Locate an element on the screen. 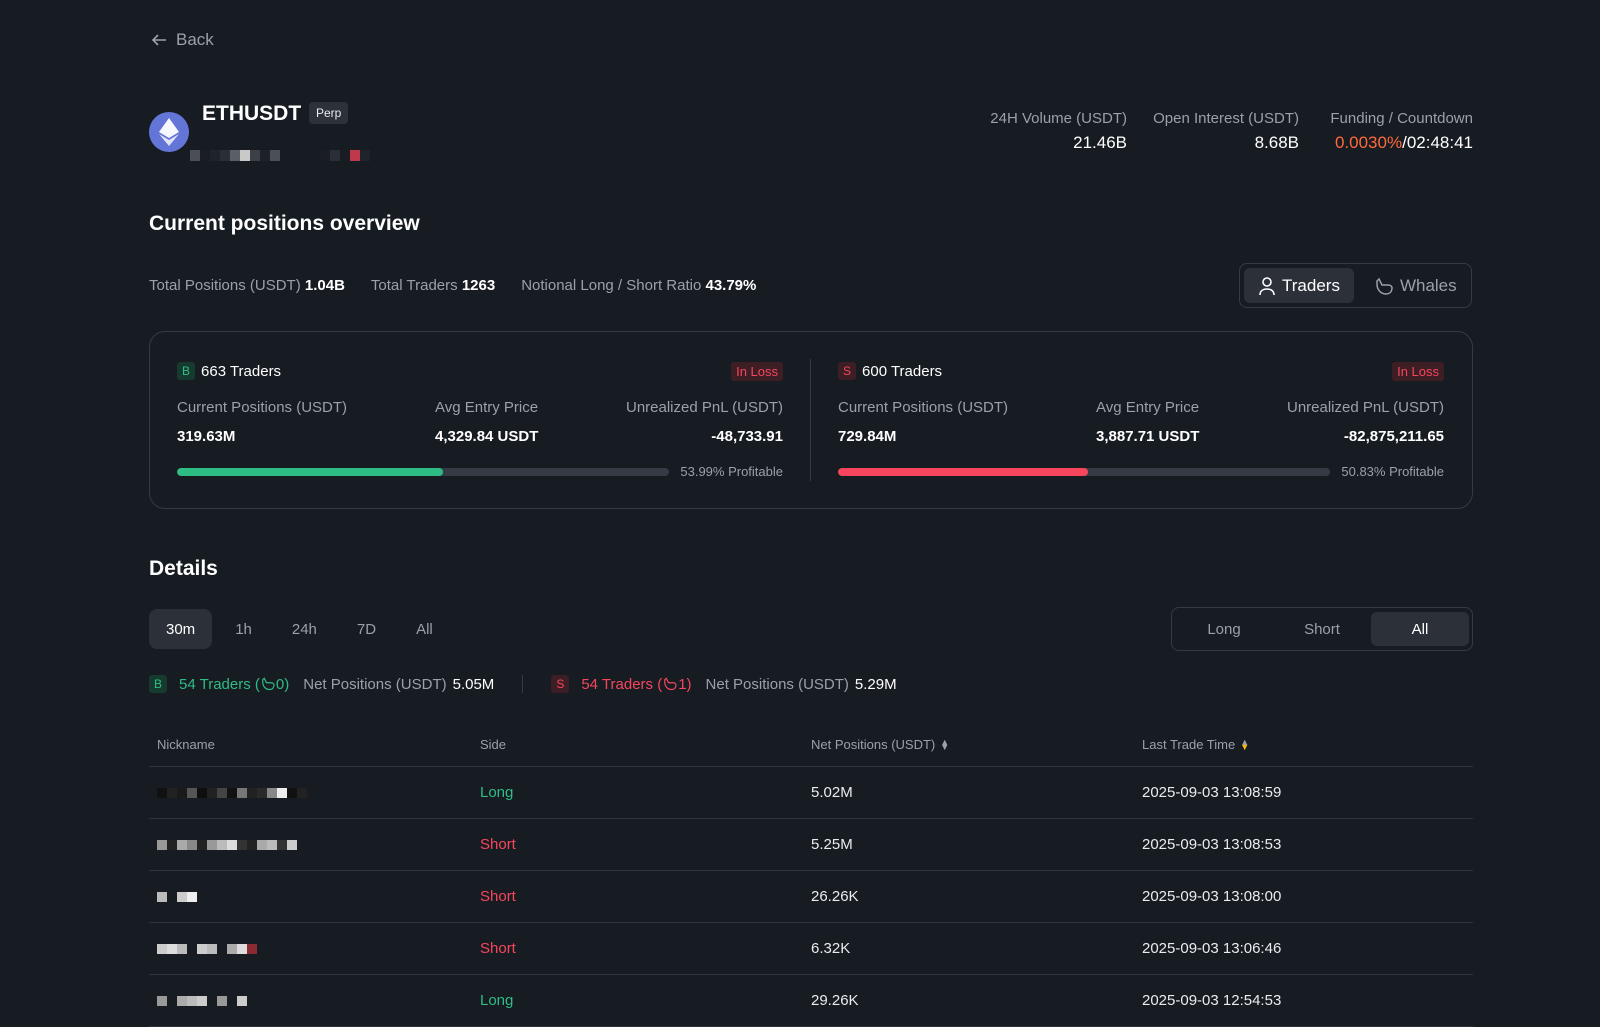  long-profitable-text: 53.99% Profitable is located at coordinates (731, 471).